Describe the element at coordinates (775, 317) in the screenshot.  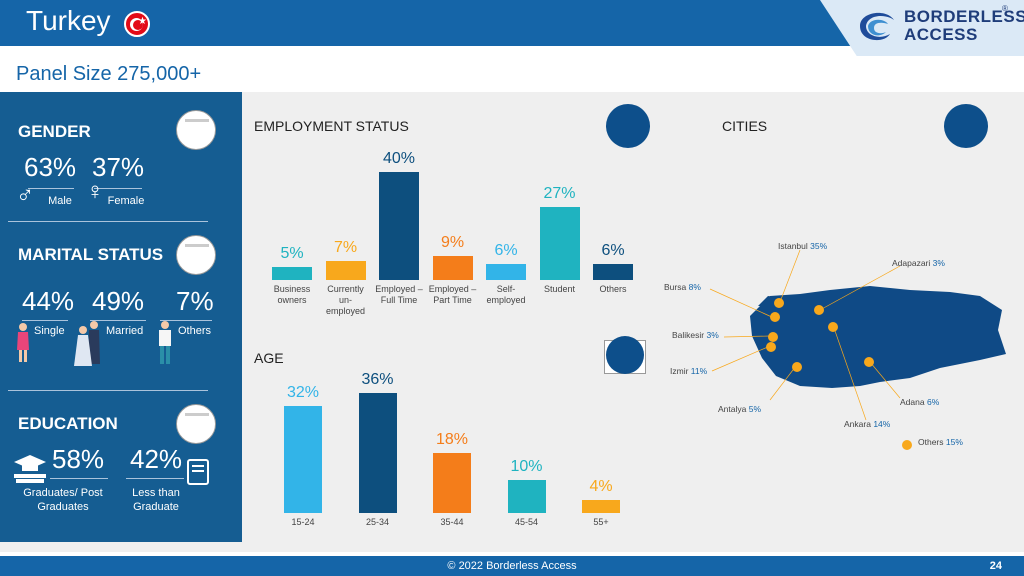
I see `city-marker-bursa` at that location.